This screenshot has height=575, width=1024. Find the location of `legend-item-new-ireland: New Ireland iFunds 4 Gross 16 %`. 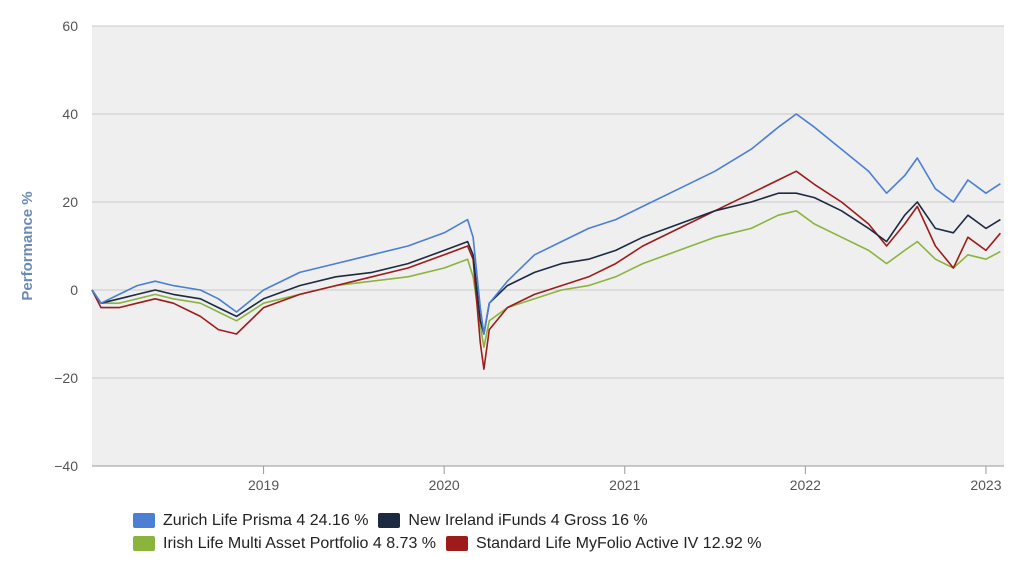

legend-item-new-ireland: New Ireland iFunds 4 Gross 16 % is located at coordinates (513, 520).